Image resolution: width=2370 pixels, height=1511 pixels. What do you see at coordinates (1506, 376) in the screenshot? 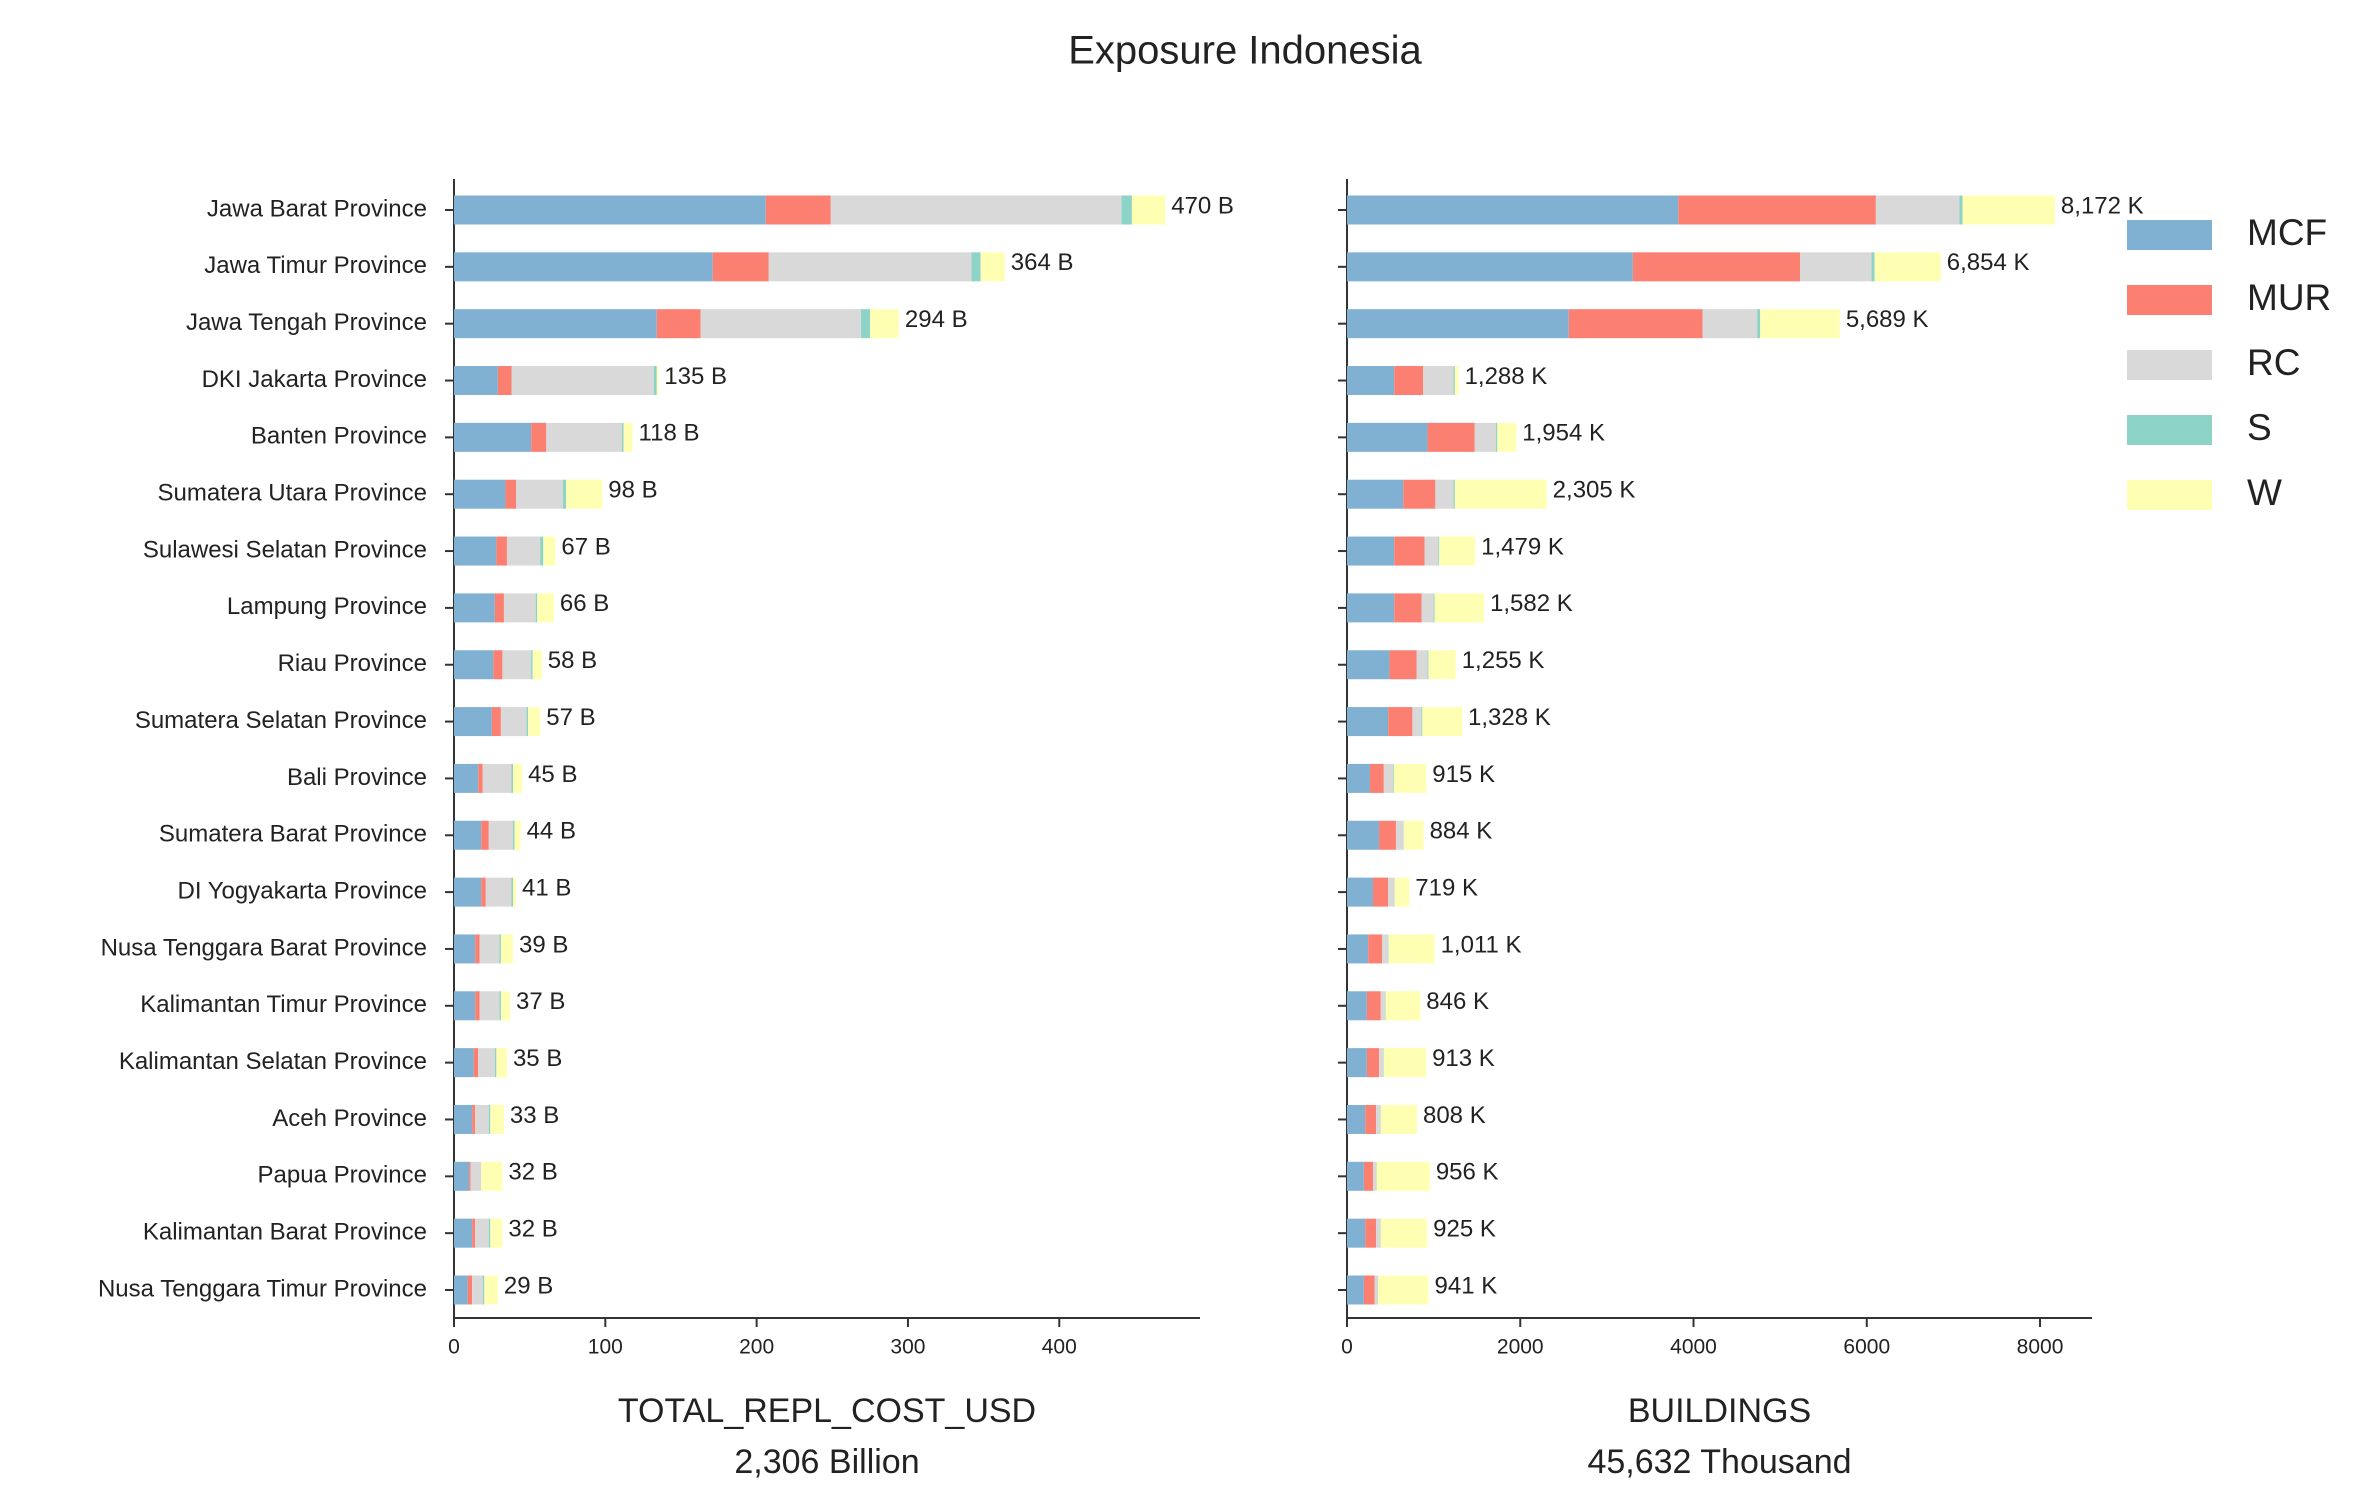
I see `total-label: 1,288 K` at bounding box center [1506, 376].